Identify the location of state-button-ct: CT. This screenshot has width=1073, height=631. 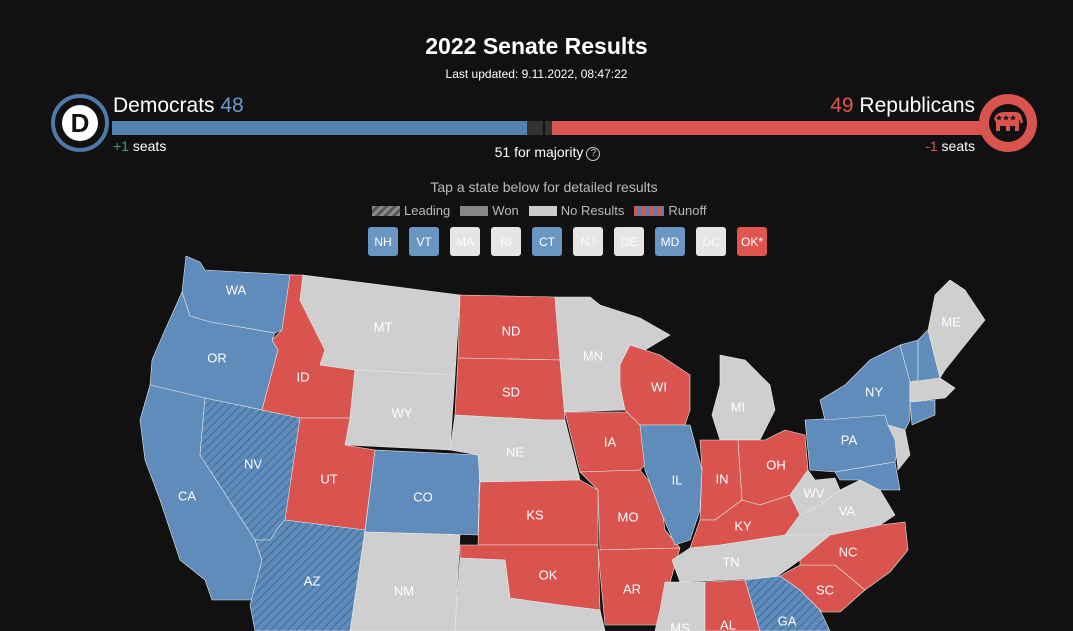
(547, 241).